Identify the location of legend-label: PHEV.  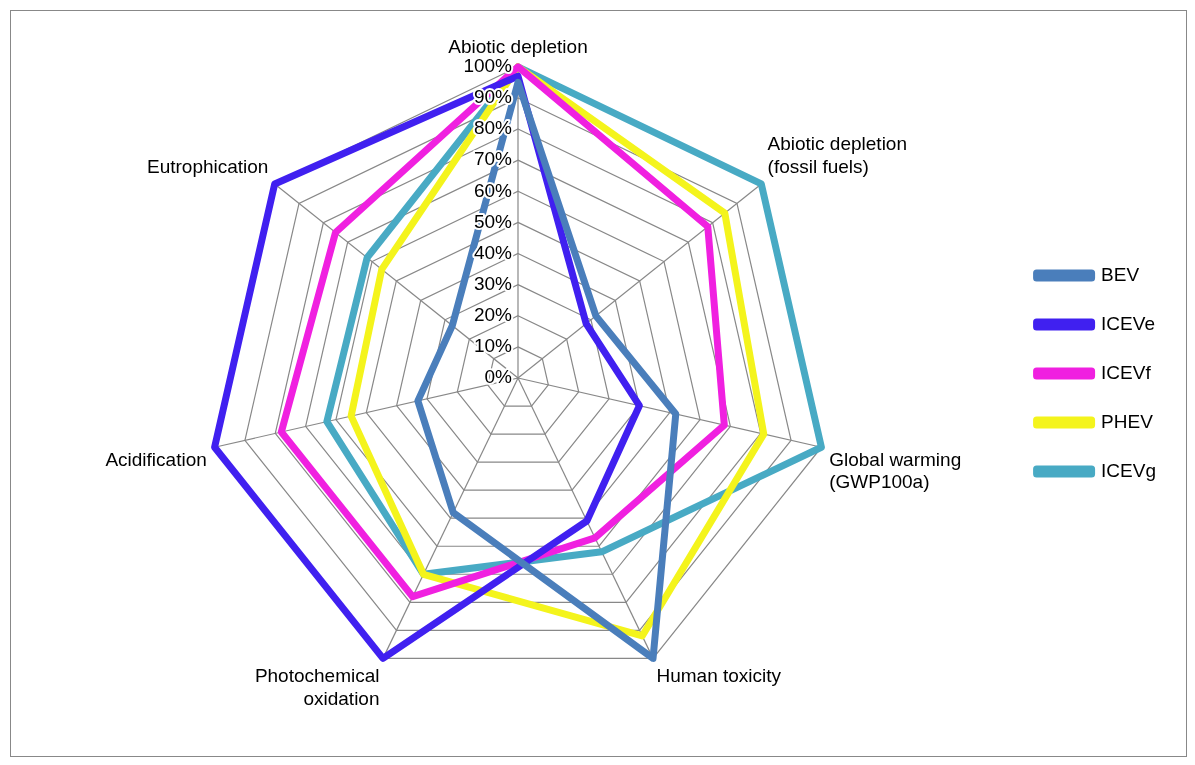
(1127, 421).